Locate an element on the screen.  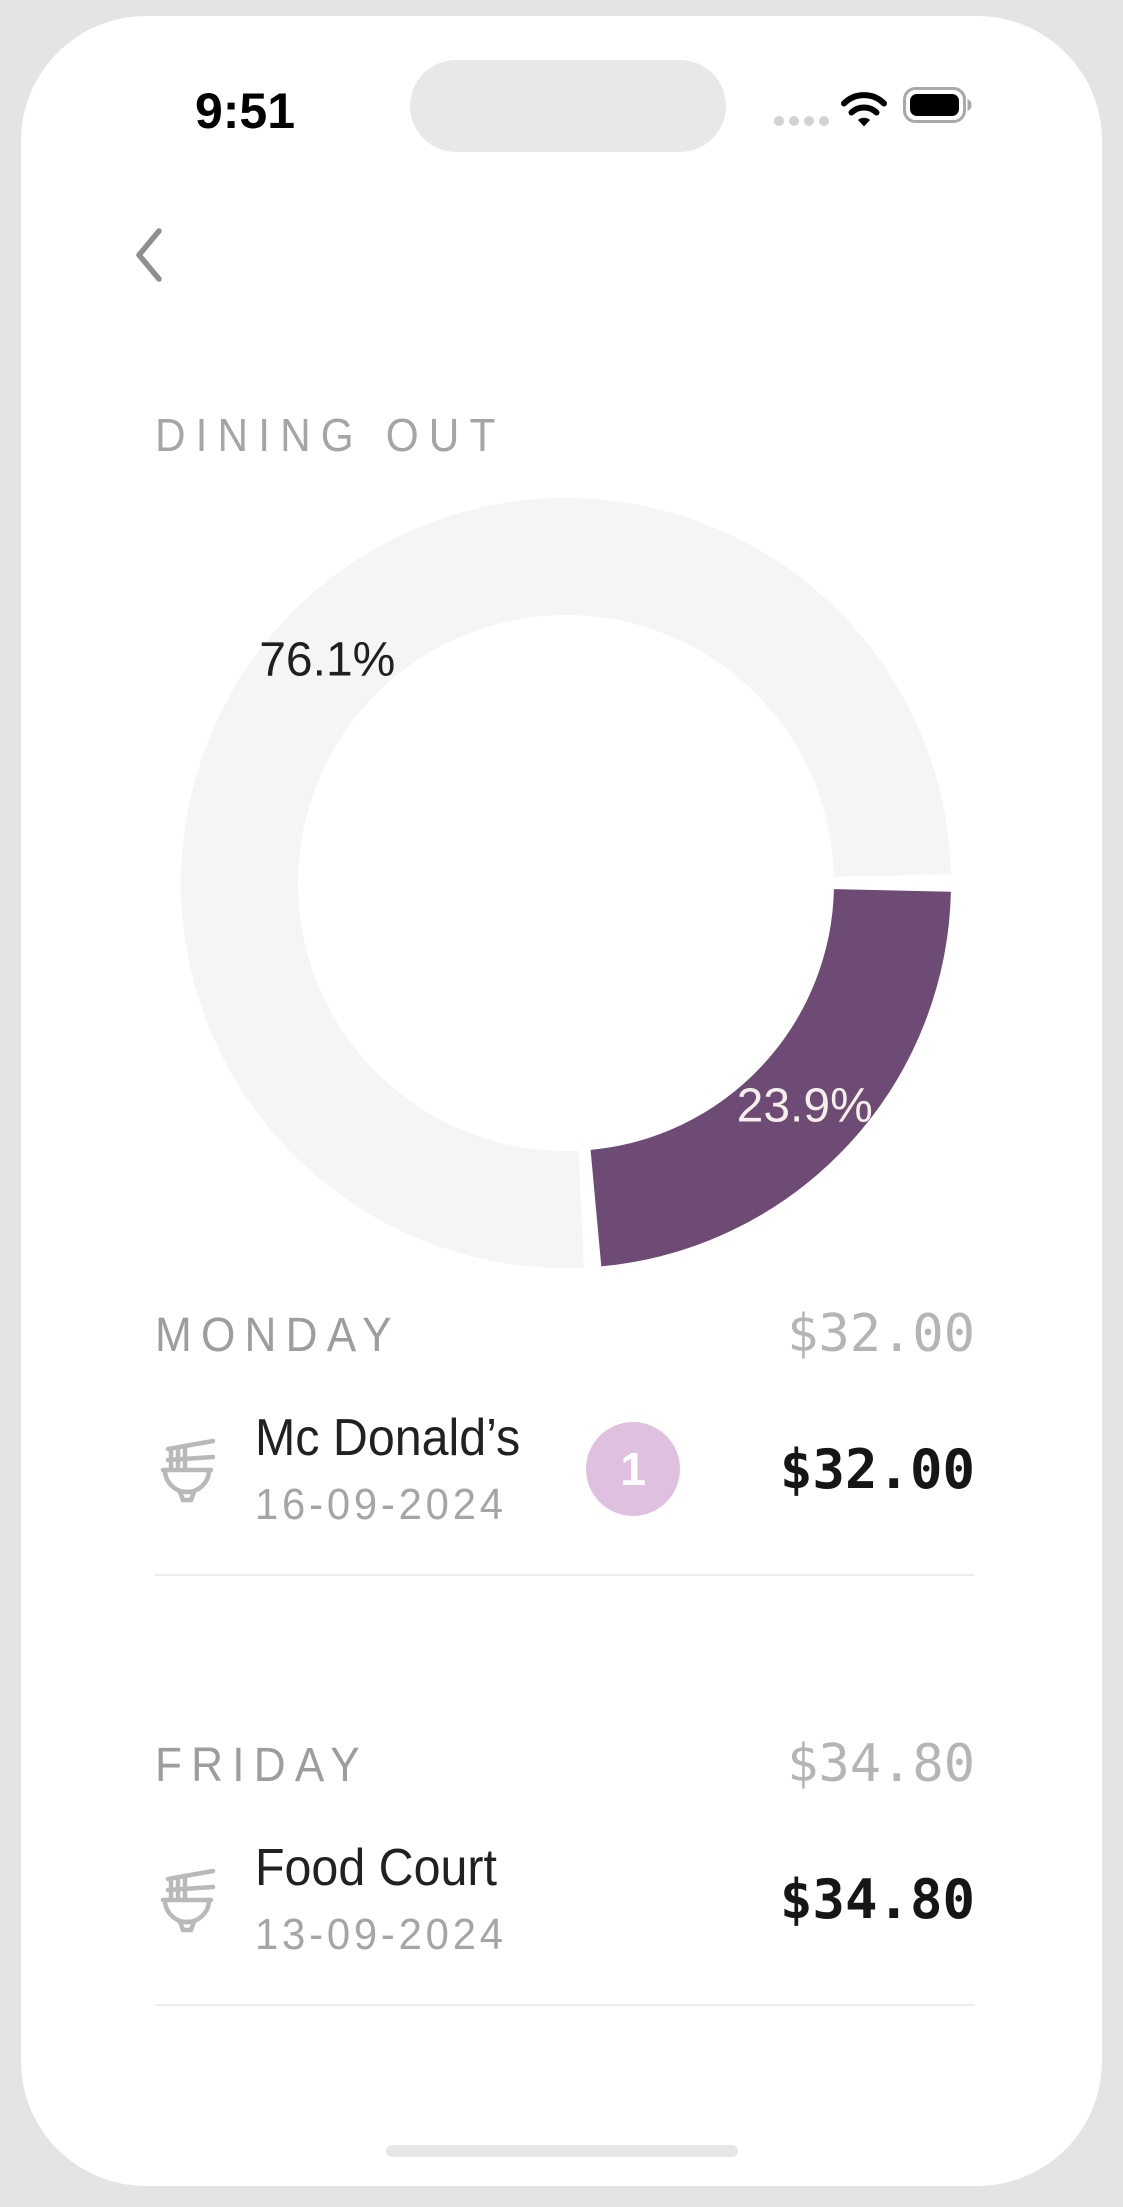
cellular-signal-icon is located at coordinates (801, 121).